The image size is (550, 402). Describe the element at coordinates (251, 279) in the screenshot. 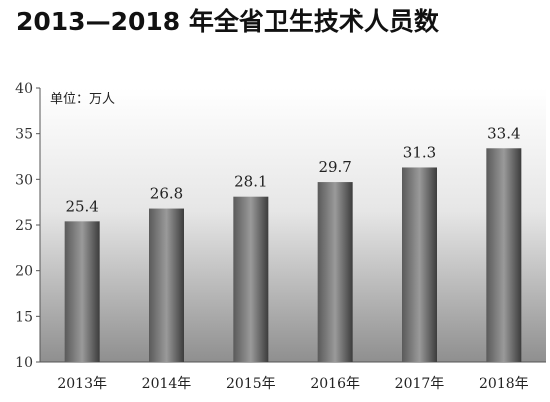

I see `bar-2015年` at that location.